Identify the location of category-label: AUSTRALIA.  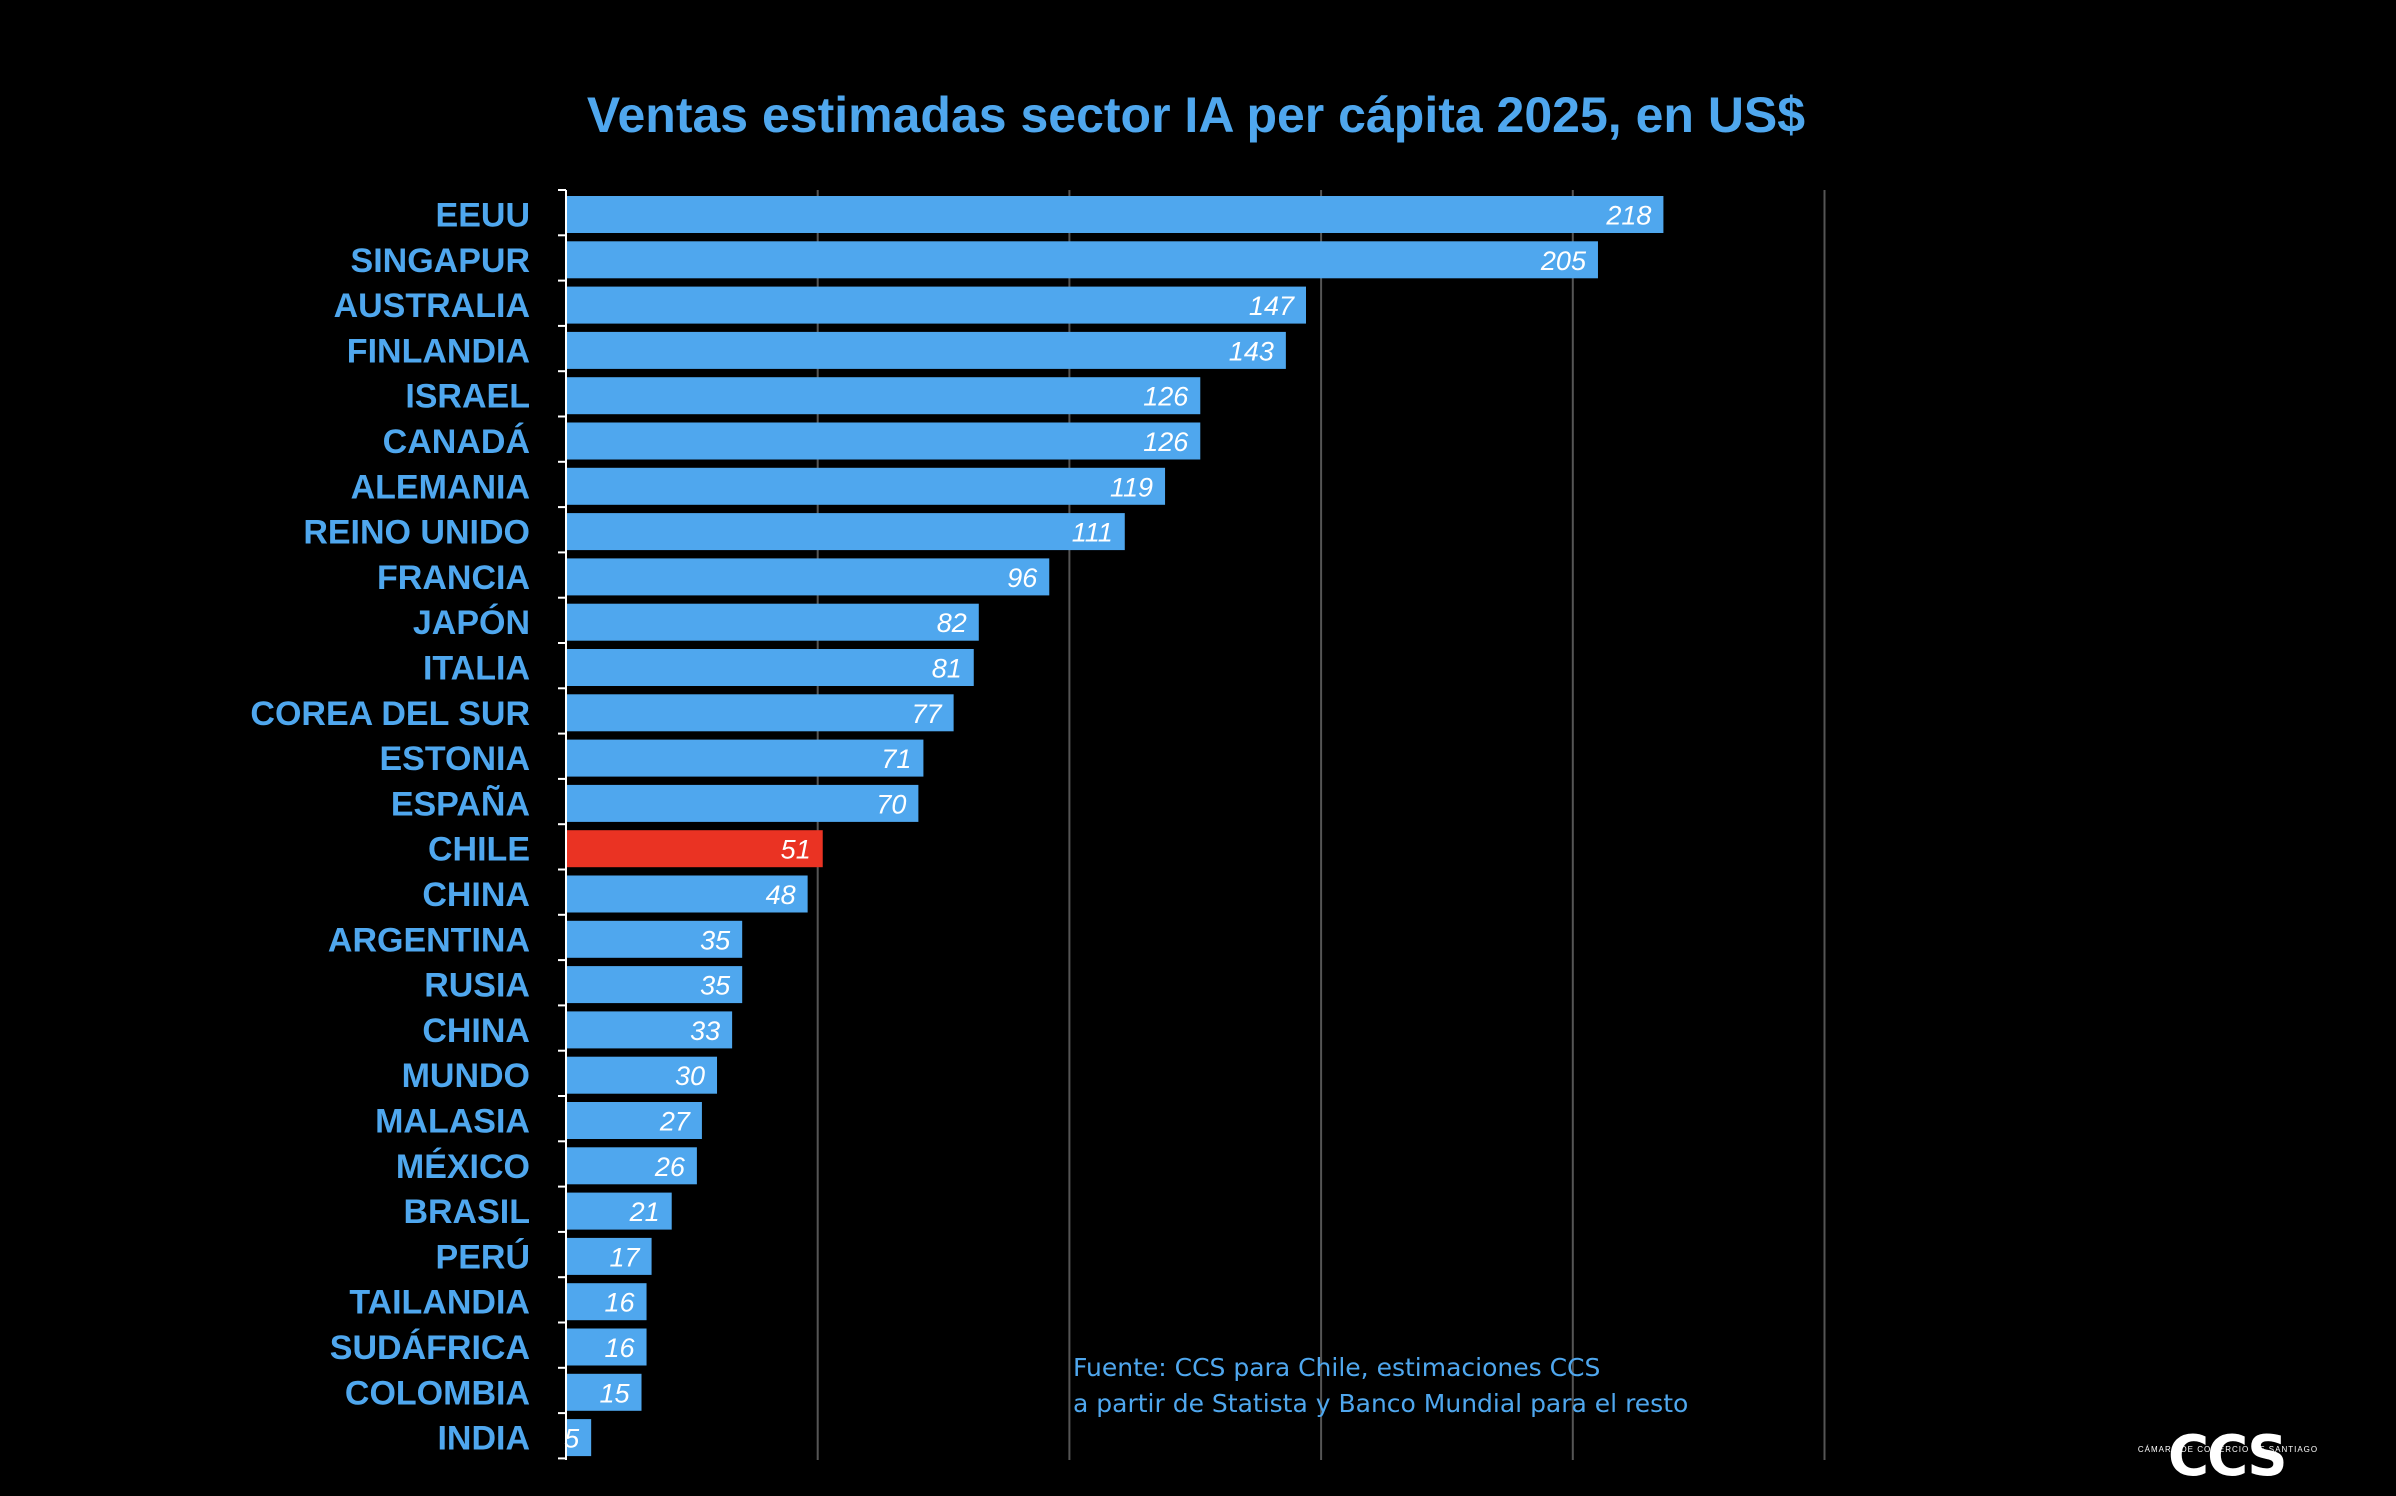
(432, 306).